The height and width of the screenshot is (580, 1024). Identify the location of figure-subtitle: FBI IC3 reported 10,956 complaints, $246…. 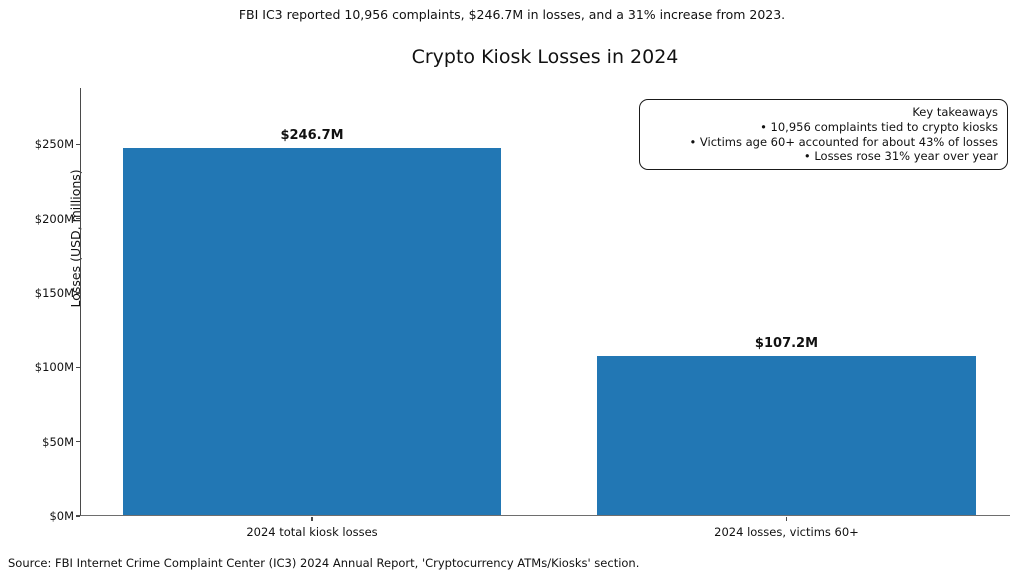
(512, 14).